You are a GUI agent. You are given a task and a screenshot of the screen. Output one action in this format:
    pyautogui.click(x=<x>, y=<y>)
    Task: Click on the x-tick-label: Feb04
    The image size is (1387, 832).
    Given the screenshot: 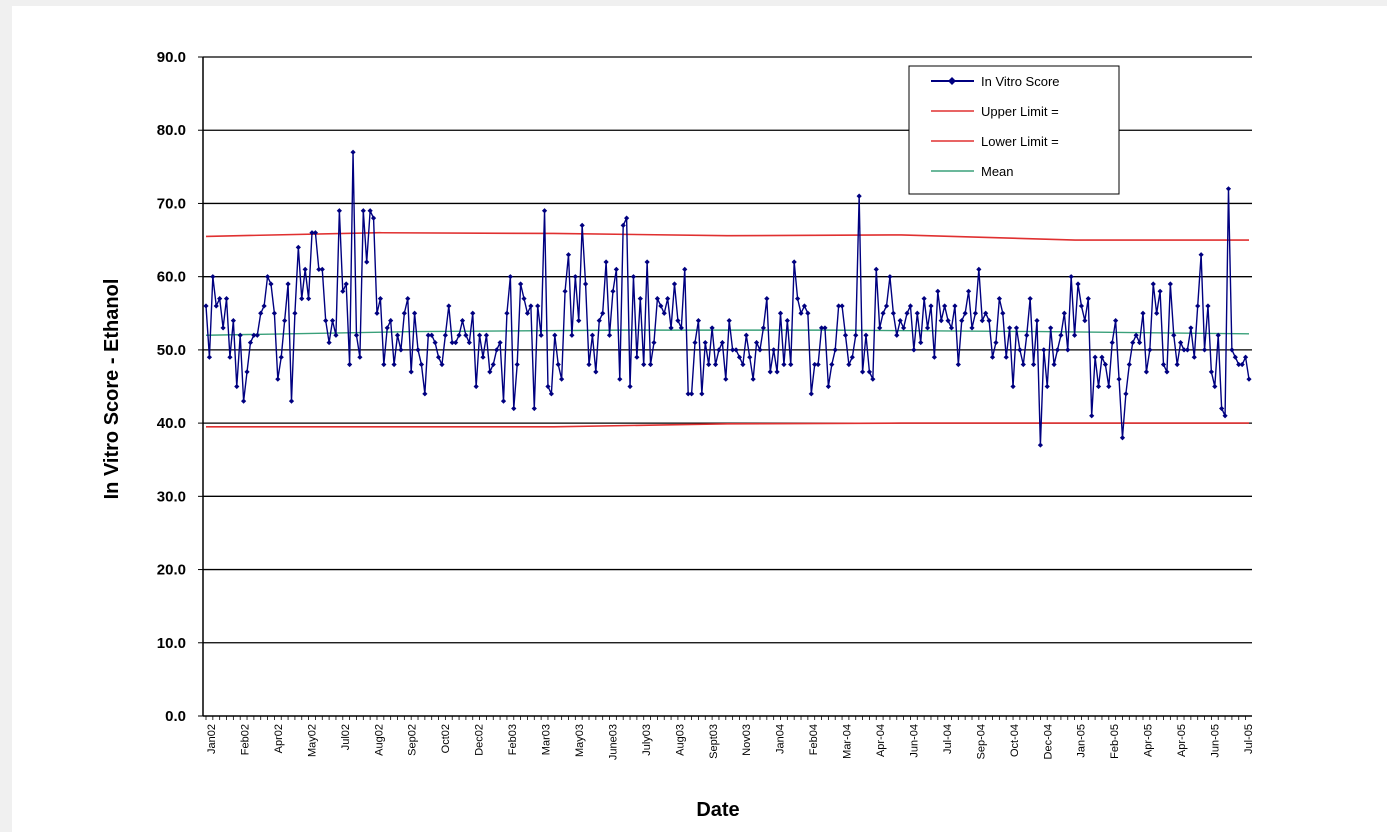 What is the action you would take?
    pyautogui.click(x=814, y=739)
    